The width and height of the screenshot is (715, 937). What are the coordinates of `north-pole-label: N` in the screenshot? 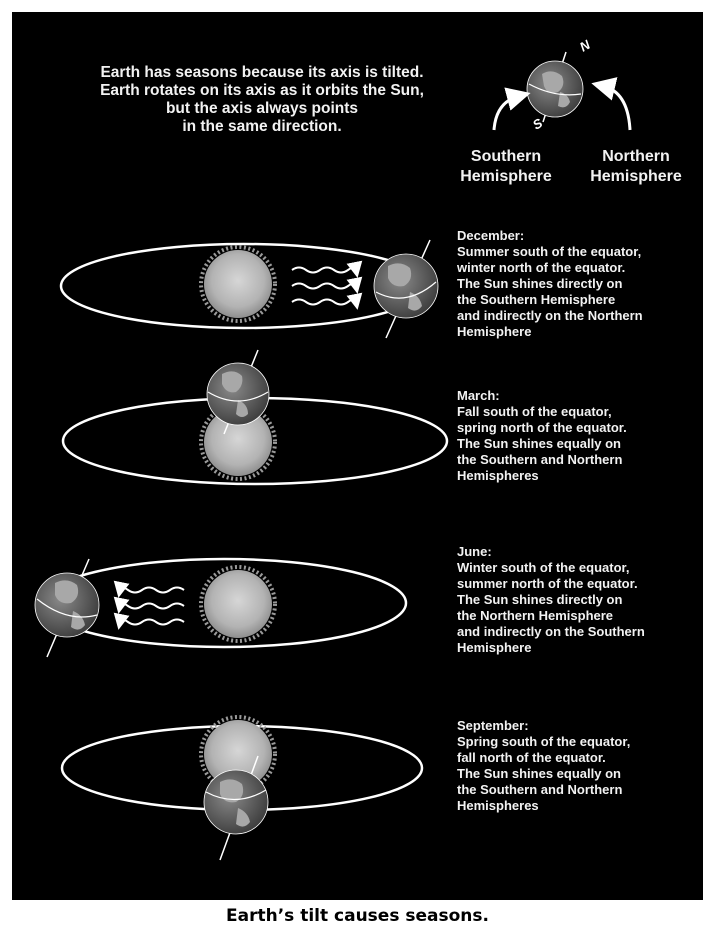 It's located at (585, 46).